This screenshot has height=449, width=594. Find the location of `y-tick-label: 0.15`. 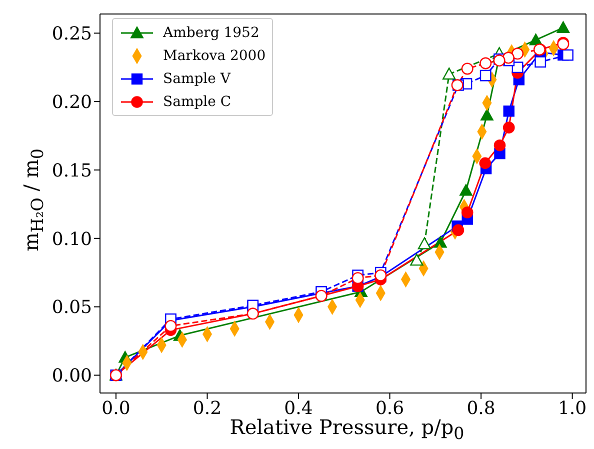

y-tick-label: 0.15 is located at coordinates (72, 171).